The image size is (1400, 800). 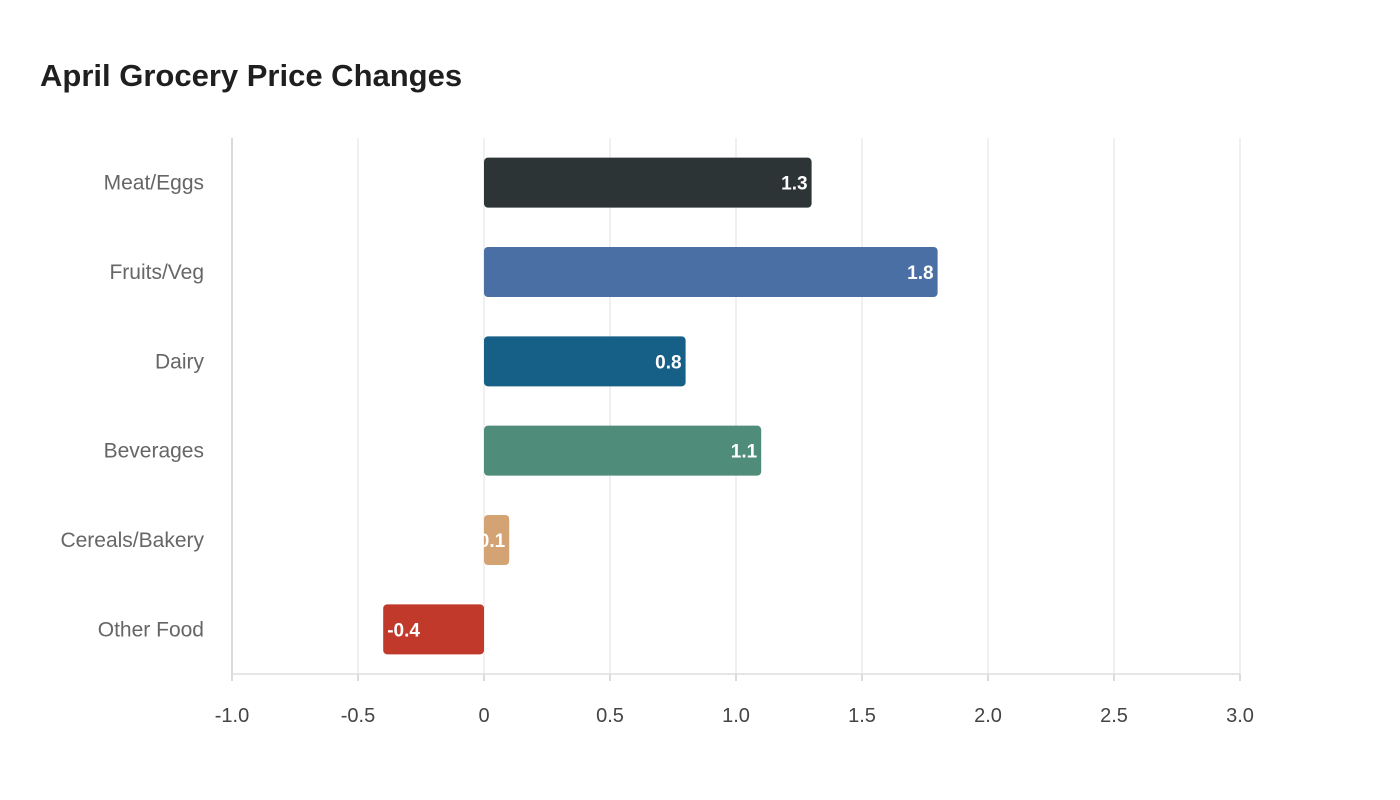 What do you see at coordinates (736, 716) in the screenshot?
I see `x-tick-label: 1.0` at bounding box center [736, 716].